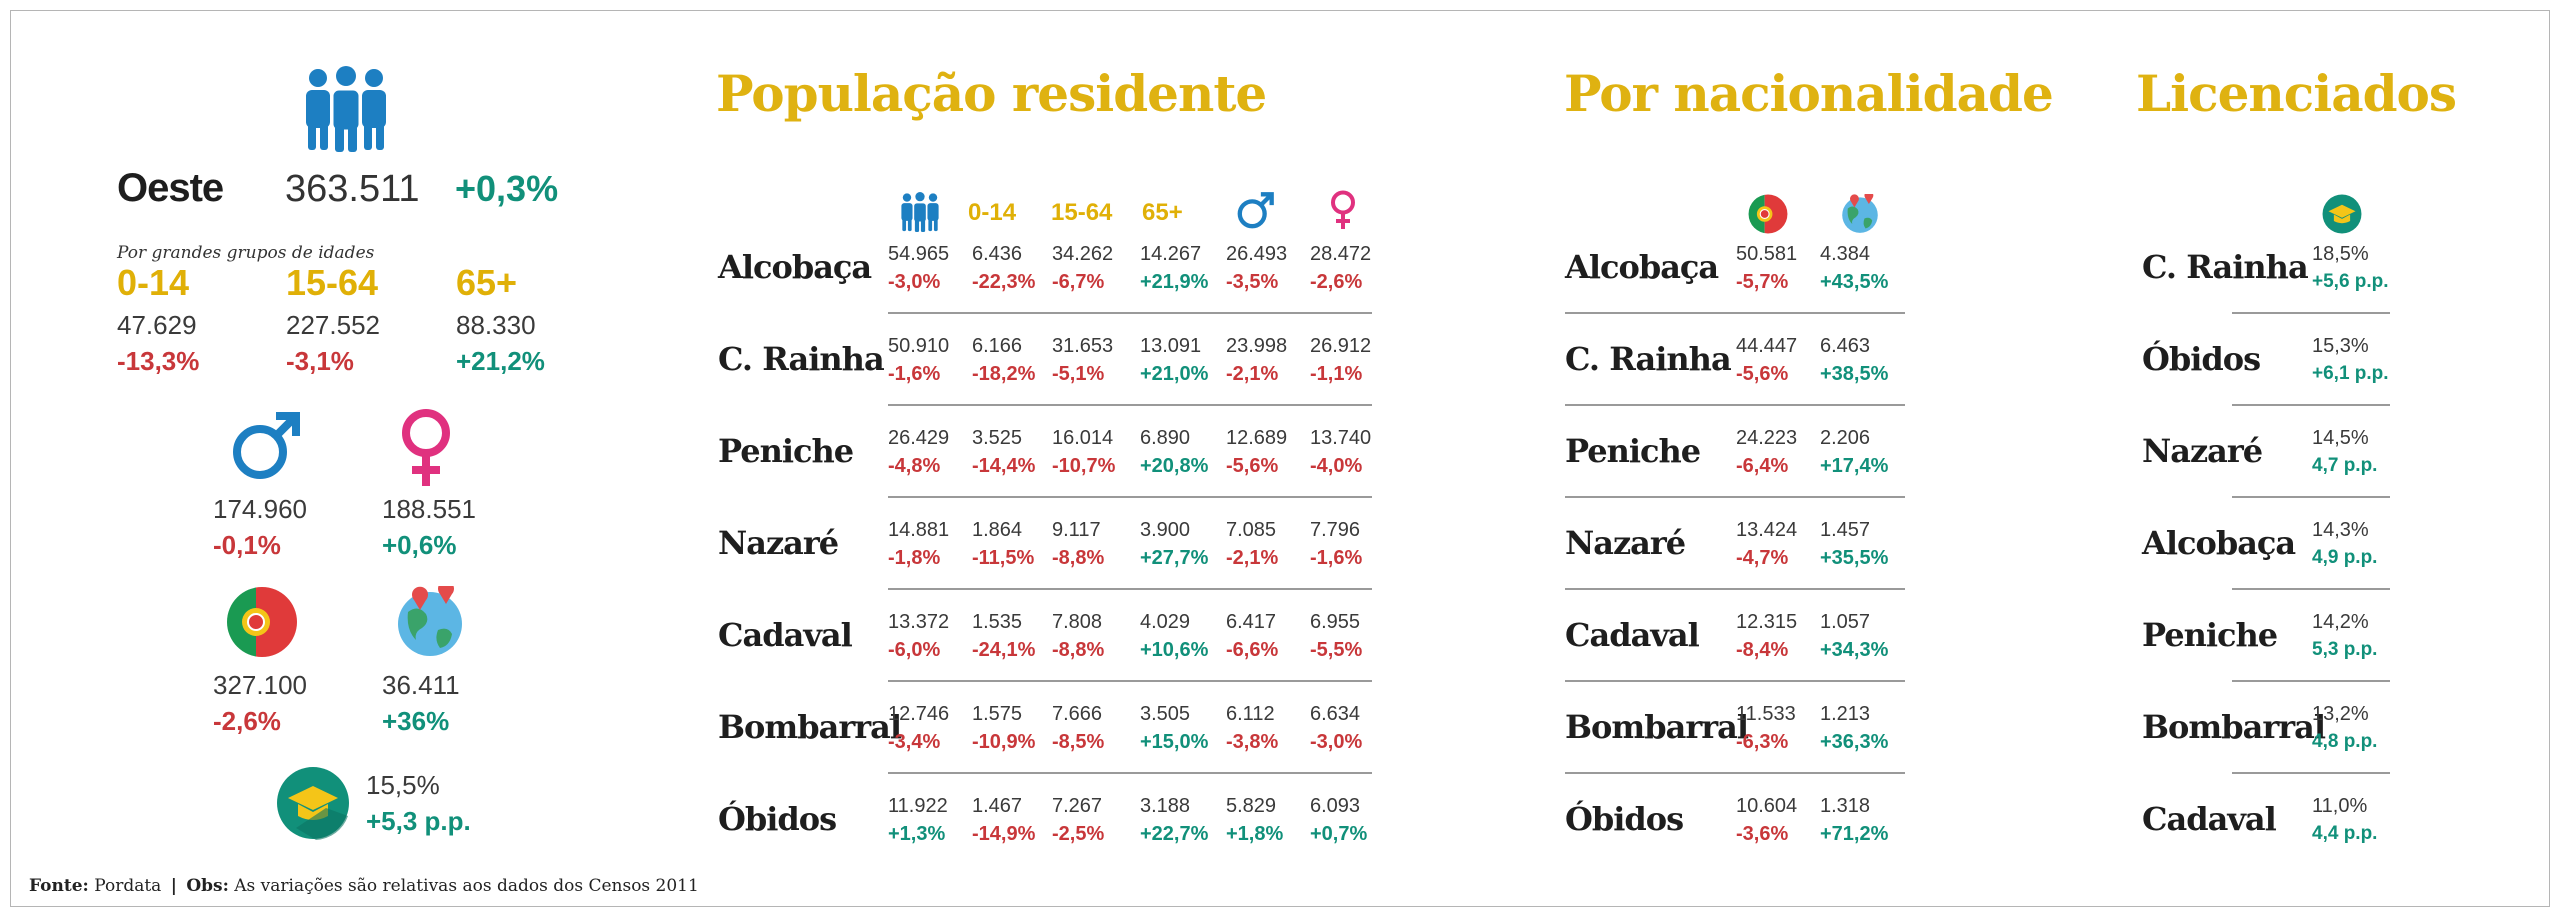  I want to click on cell-change: -6,7%, so click(1078, 282).